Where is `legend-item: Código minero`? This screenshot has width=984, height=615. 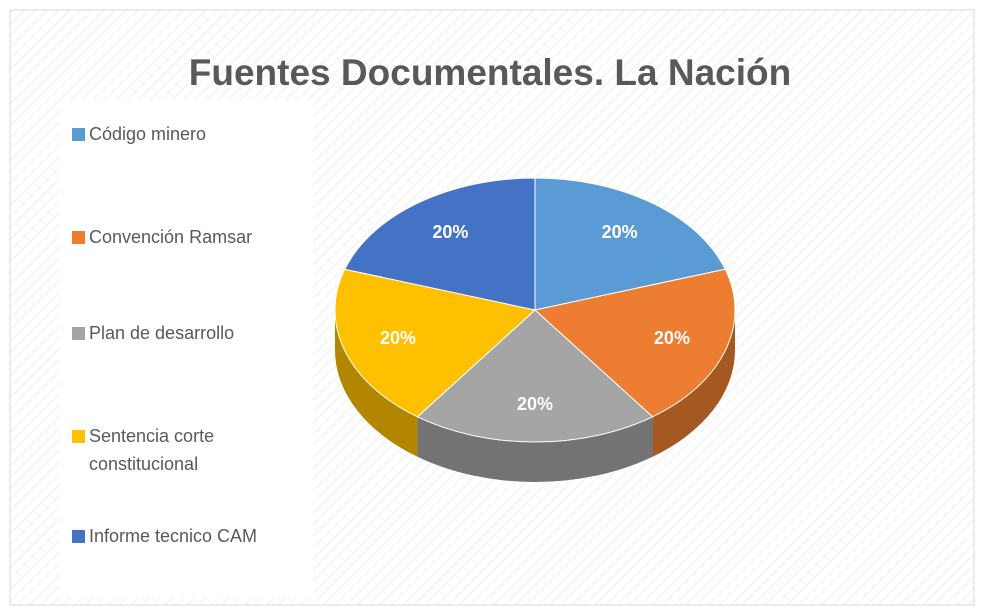
legend-item: Código minero is located at coordinates (175, 134).